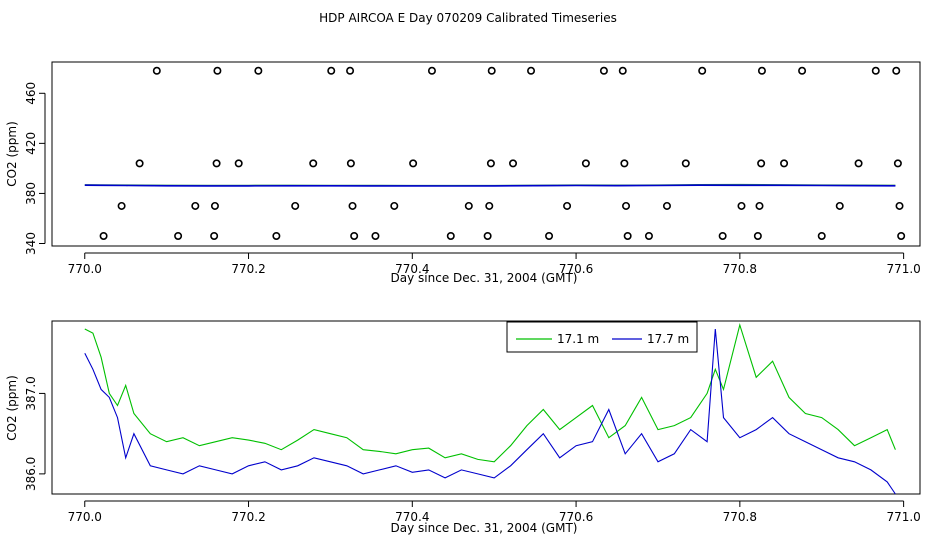 This screenshot has height=540, width=936. What do you see at coordinates (412, 517) in the screenshot?
I see `bottom-x-tick-label: 770.4` at bounding box center [412, 517].